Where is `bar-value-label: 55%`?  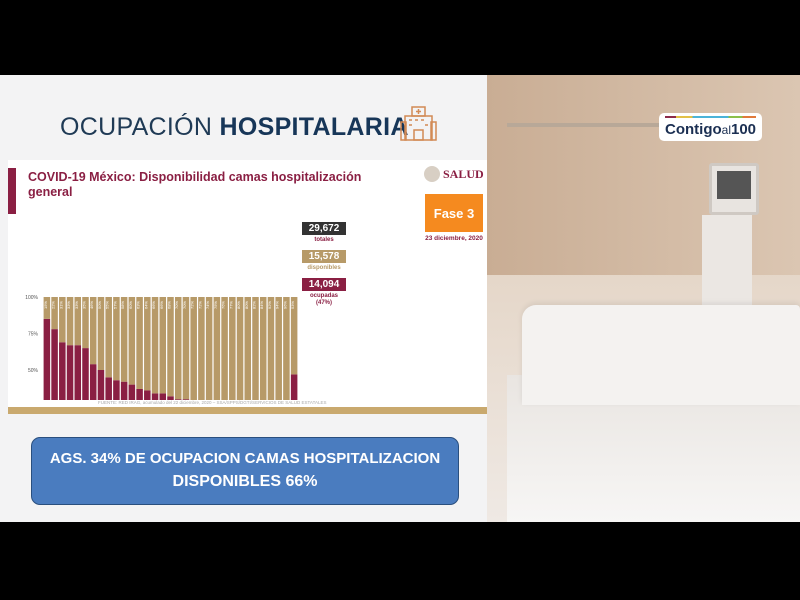
bar-value-label: 55% is located at coordinates (107, 305).